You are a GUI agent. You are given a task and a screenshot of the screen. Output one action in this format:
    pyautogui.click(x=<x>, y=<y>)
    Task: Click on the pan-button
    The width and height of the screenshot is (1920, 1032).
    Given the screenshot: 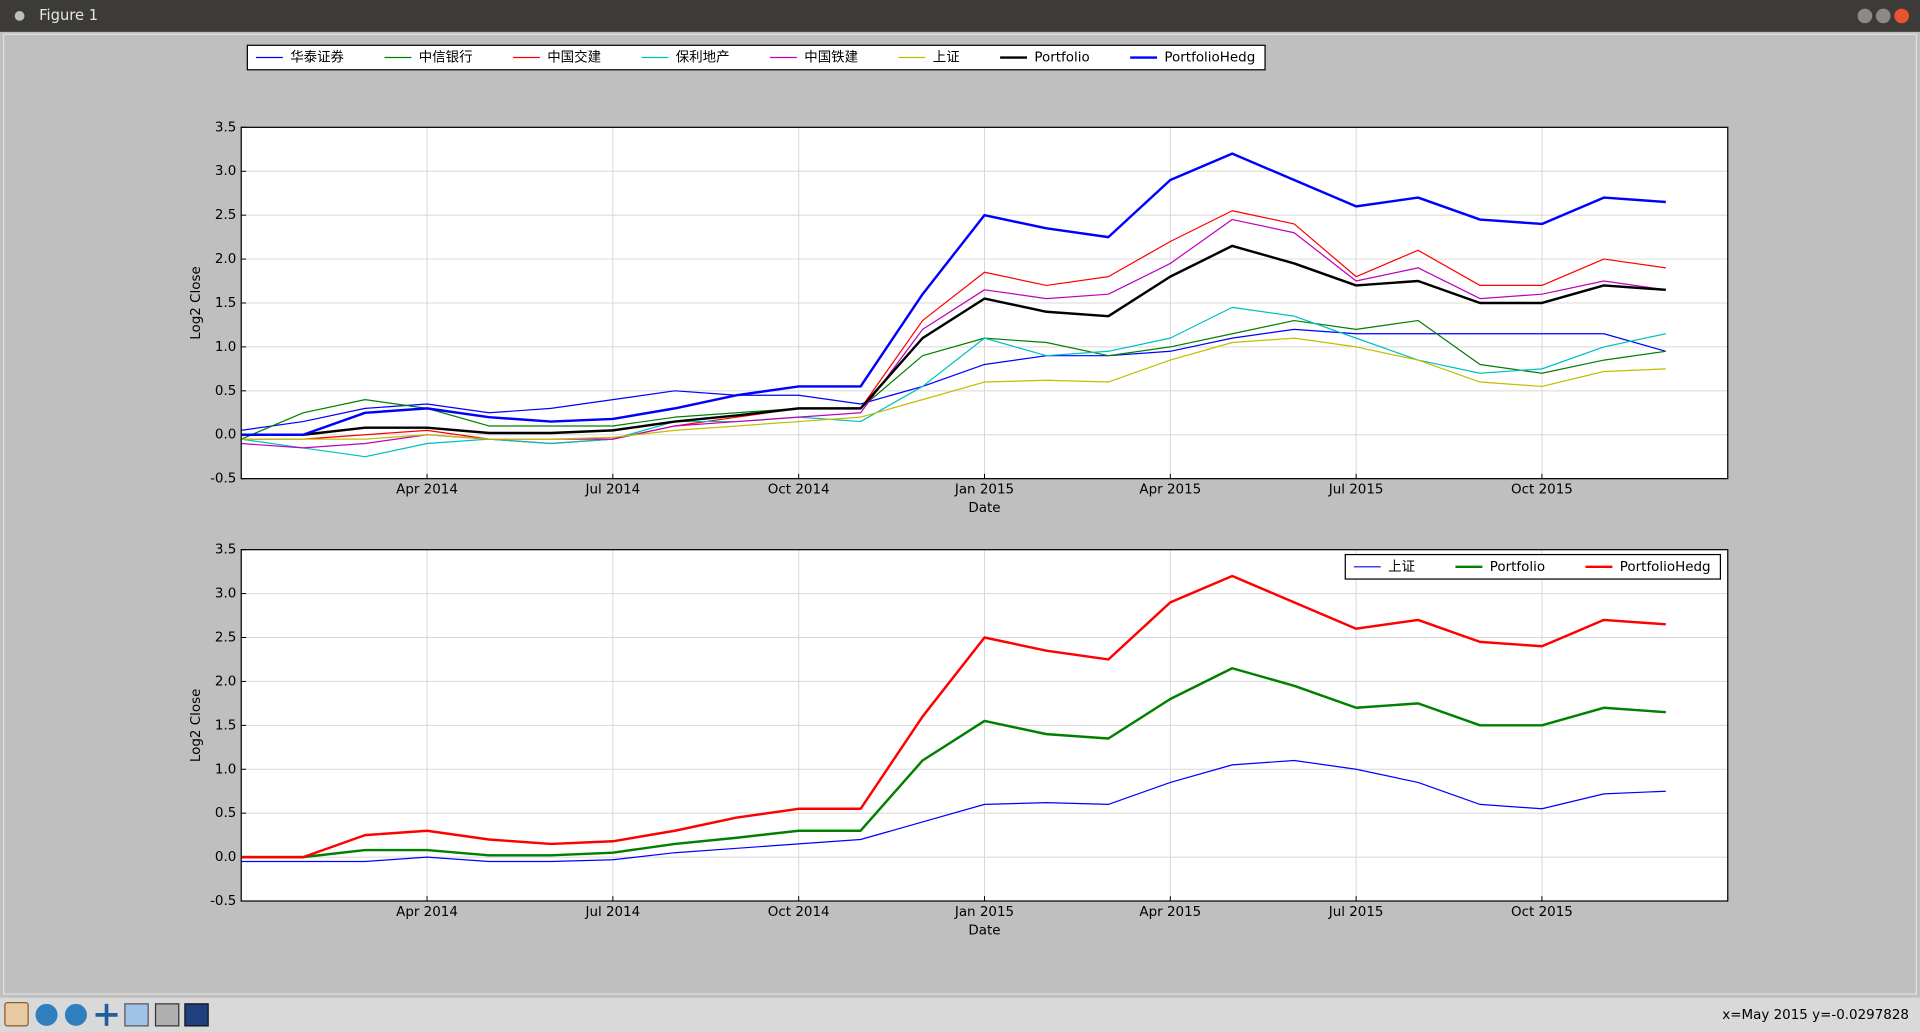 What is the action you would take?
    pyautogui.click(x=106, y=1014)
    